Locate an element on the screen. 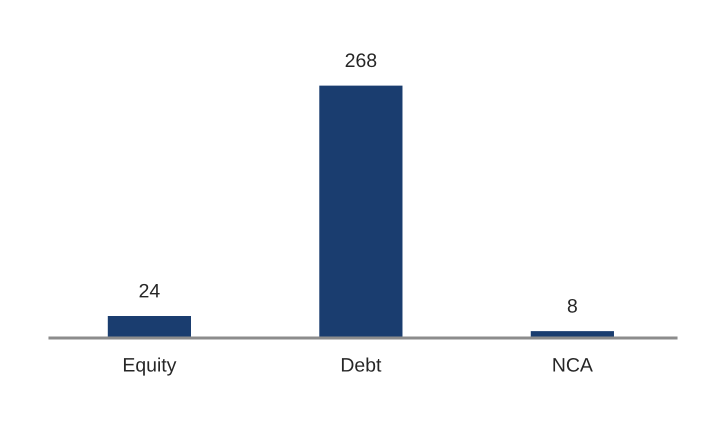 The image size is (709, 422). x-tick-label: Equity is located at coordinates (150, 366).